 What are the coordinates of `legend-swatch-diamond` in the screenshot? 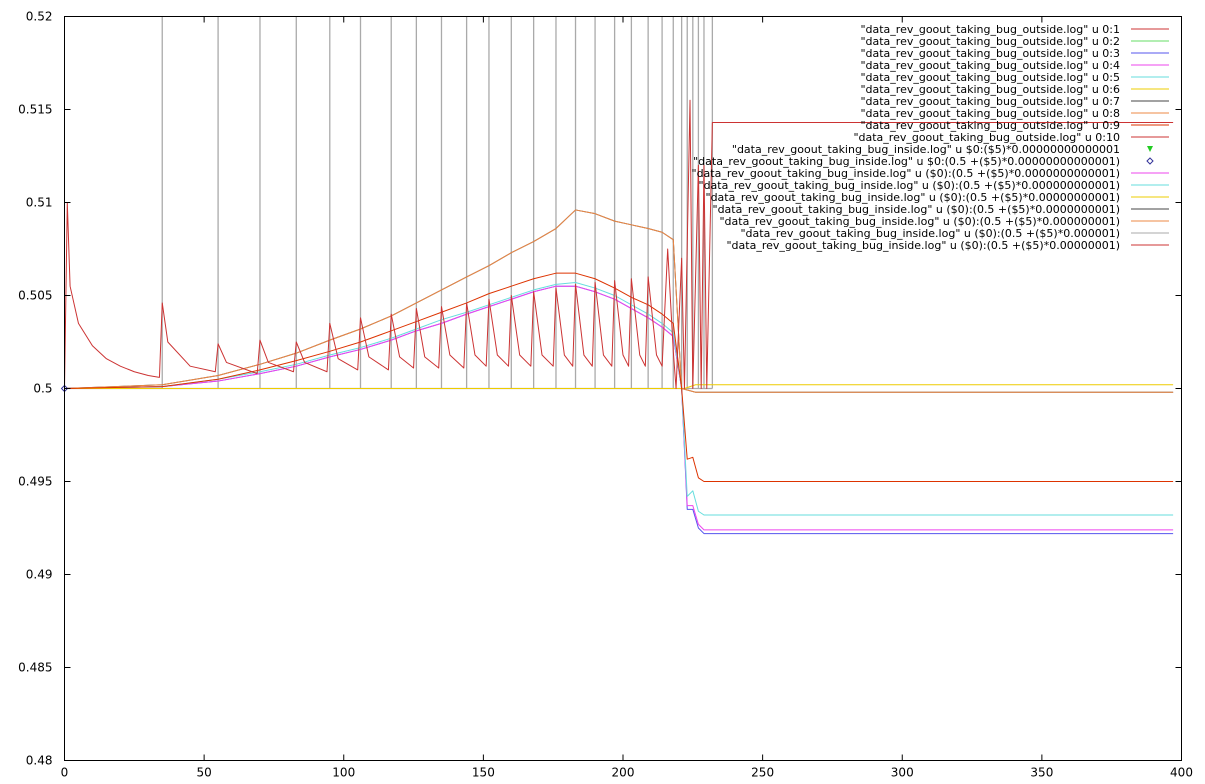 It's located at (1150, 161).